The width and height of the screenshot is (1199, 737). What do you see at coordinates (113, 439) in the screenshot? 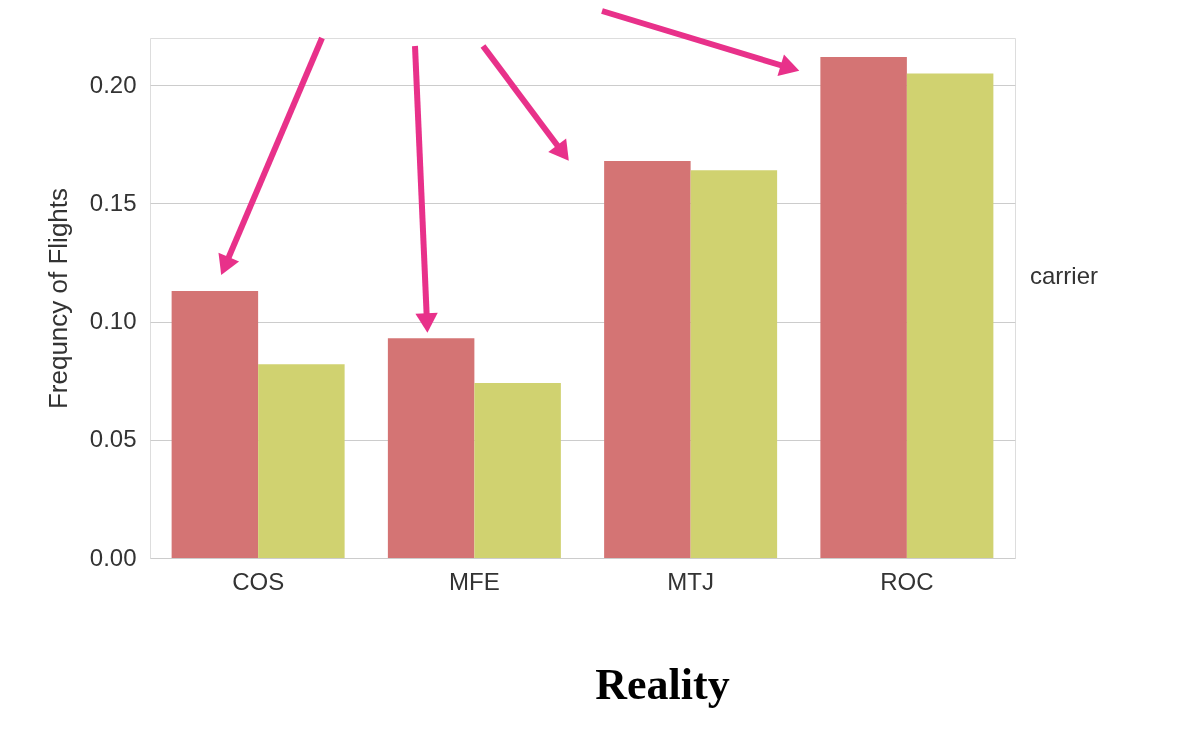
I see `y-tick-label: 0.05` at bounding box center [113, 439].